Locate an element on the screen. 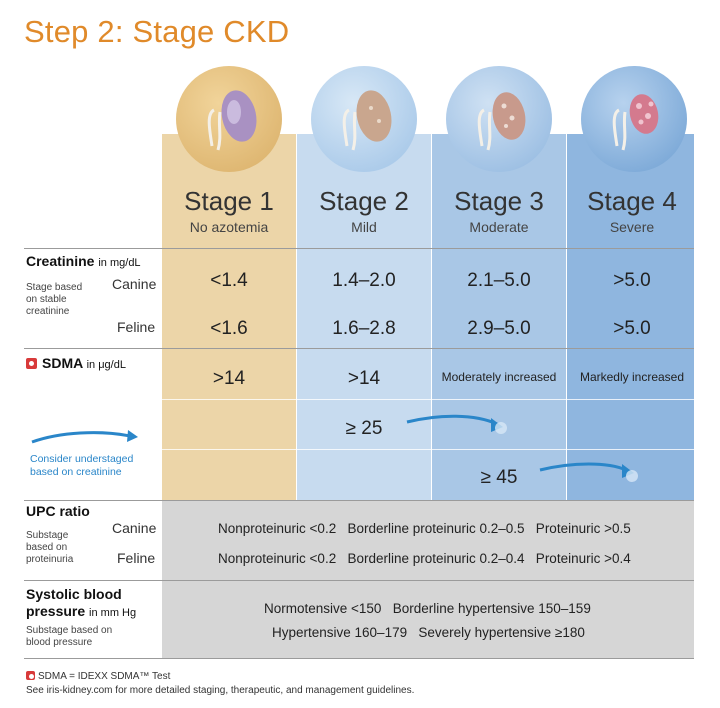  creatinine-canine-stage-1: <1.4 is located at coordinates (229, 280).